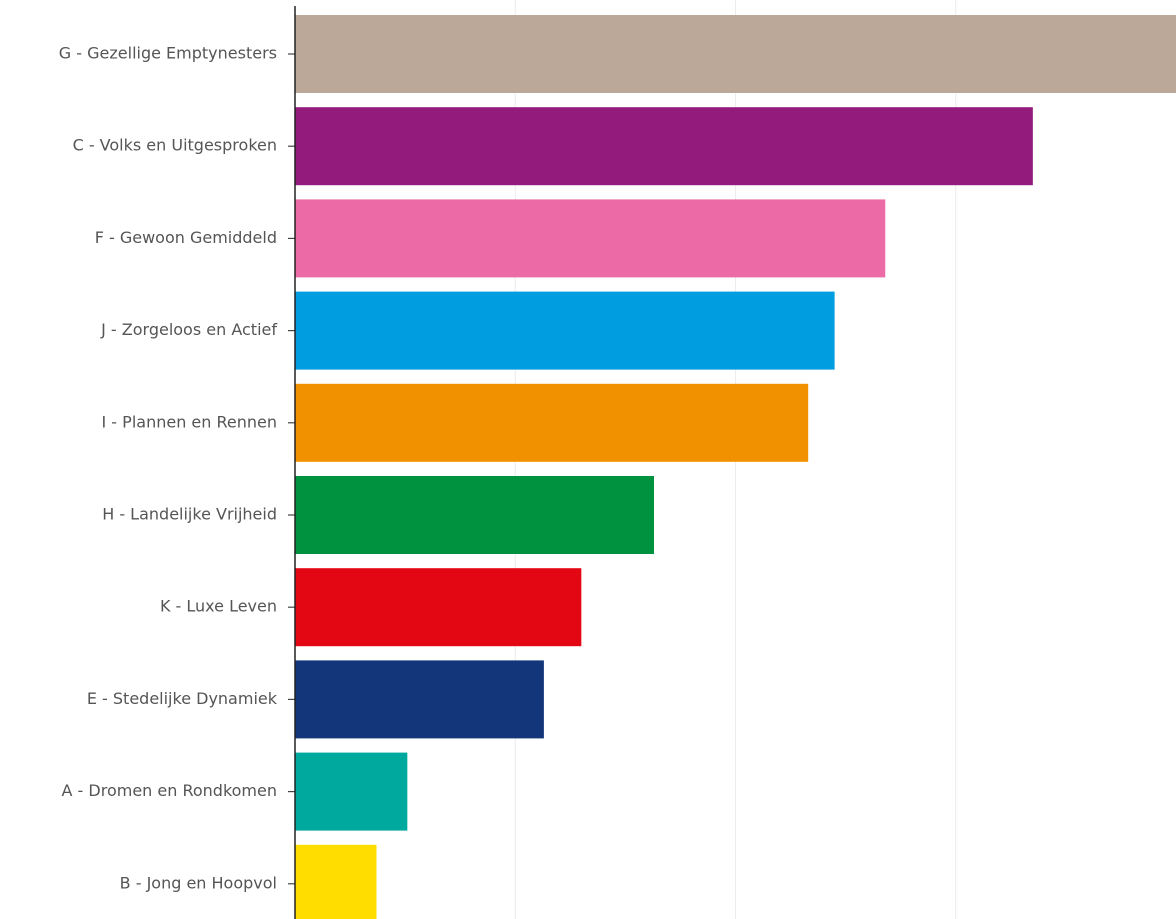  I want to click on category-label-5: I - Plannen en Rennen, so click(190, 421).